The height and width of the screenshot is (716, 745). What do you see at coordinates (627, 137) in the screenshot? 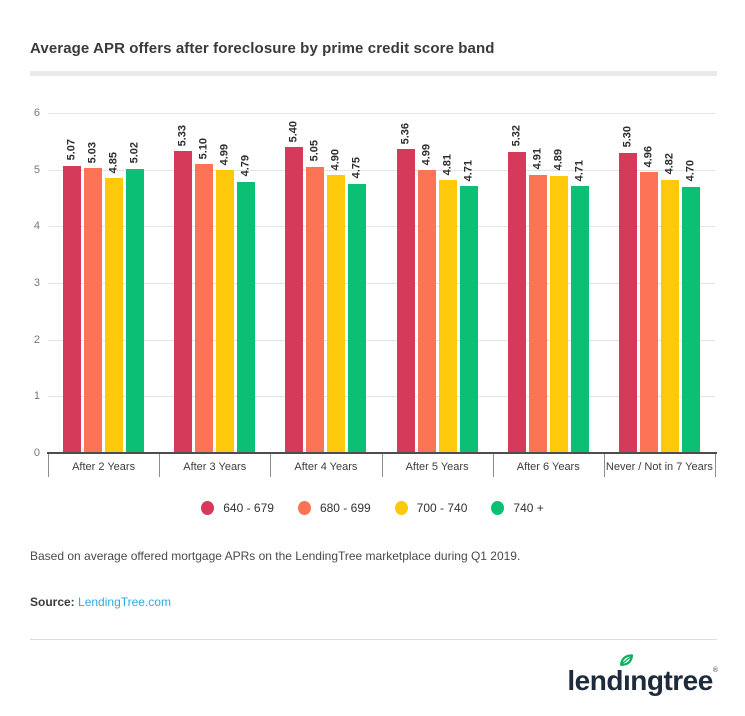
I see `bar-value-label: 5.30` at bounding box center [627, 137].